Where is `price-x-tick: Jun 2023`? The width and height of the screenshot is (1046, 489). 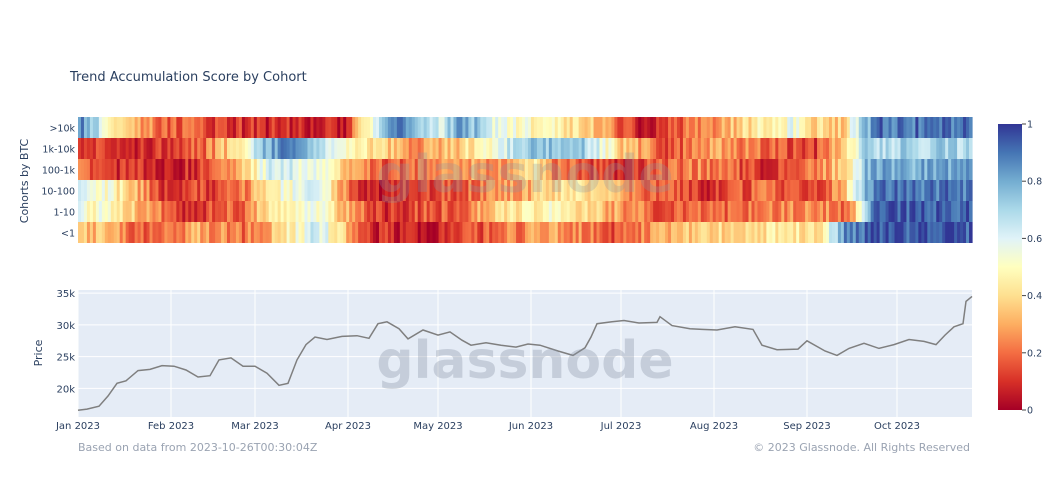
price-x-tick: Jun 2023 is located at coordinates (530, 426).